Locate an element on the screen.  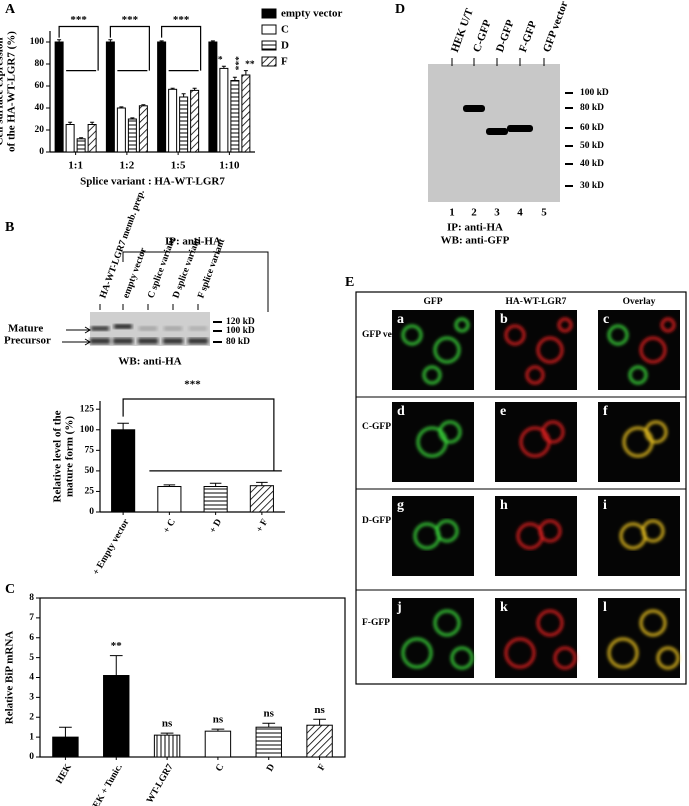
y-tick-label: 50 is located at coordinates (90, 471).